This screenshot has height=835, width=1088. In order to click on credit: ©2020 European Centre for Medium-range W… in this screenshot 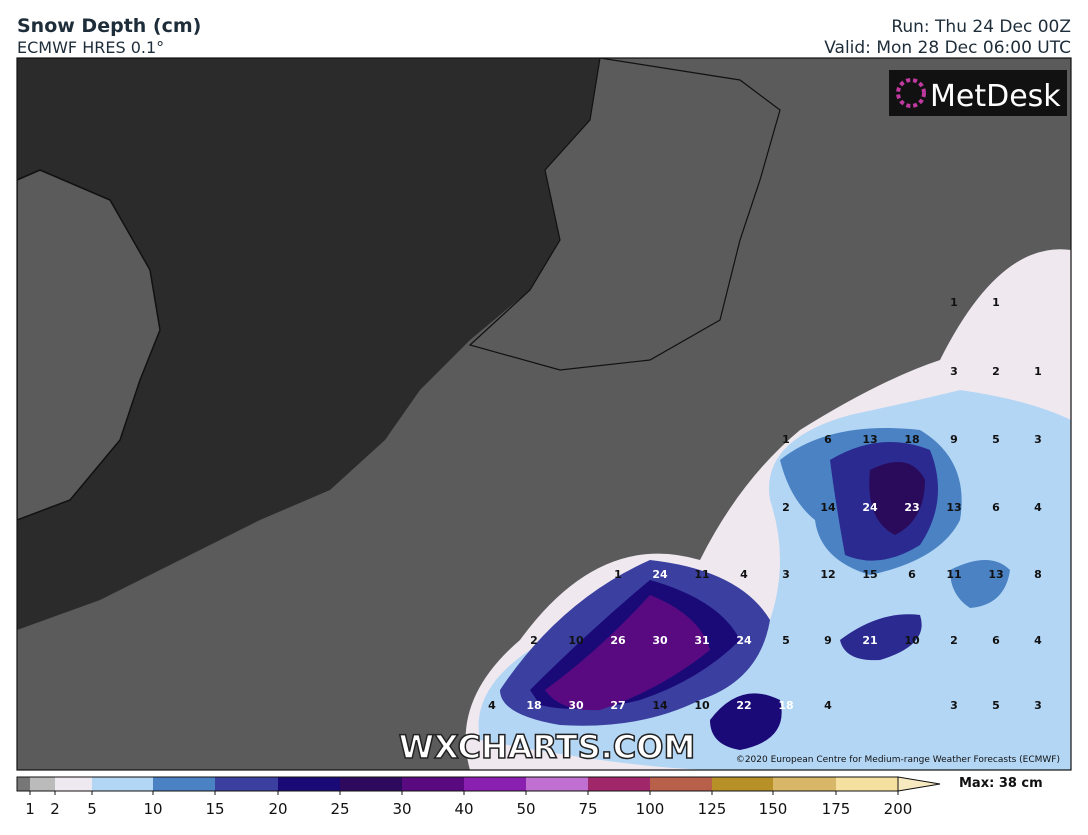, I will do `click(898, 760)`.